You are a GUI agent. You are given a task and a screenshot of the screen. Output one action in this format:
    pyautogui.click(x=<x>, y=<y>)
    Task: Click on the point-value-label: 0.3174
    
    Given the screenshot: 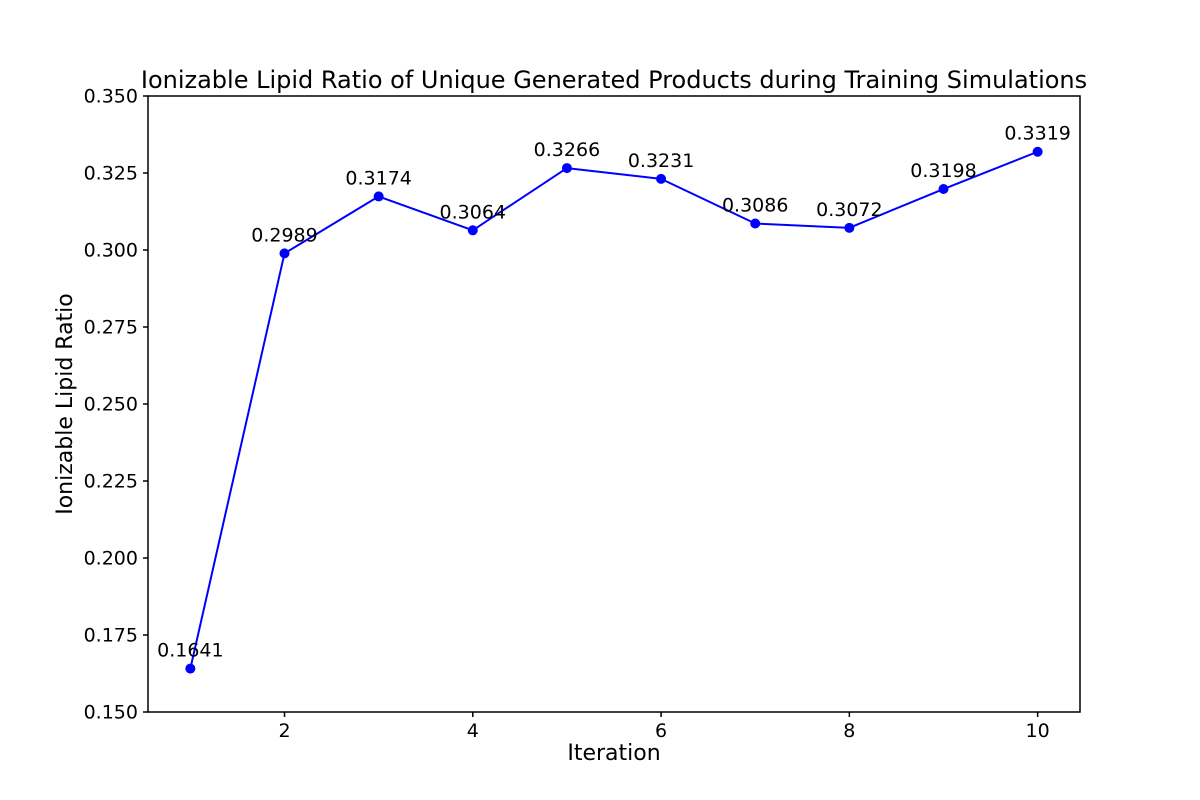 What is the action you would take?
    pyautogui.click(x=378, y=178)
    